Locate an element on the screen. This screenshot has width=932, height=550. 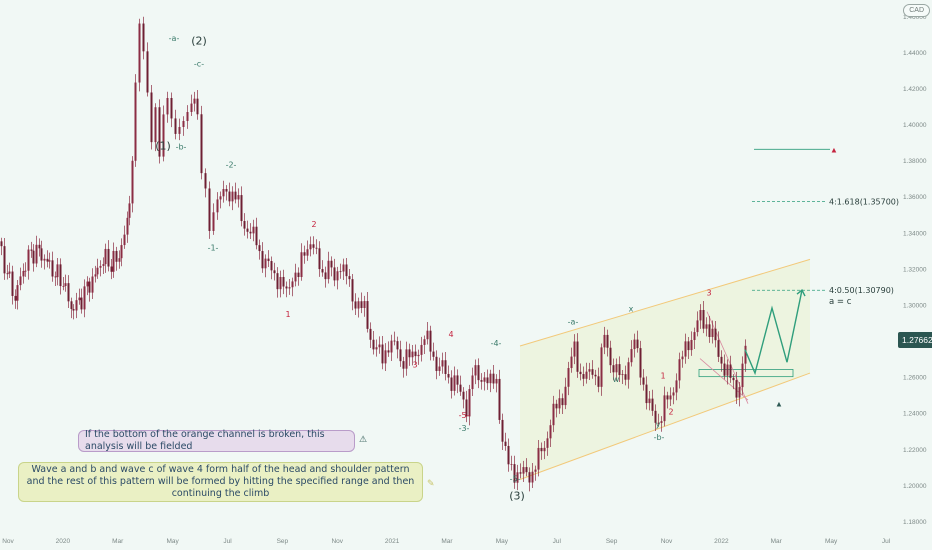
wave-label: y is located at coordinates (658, 424).